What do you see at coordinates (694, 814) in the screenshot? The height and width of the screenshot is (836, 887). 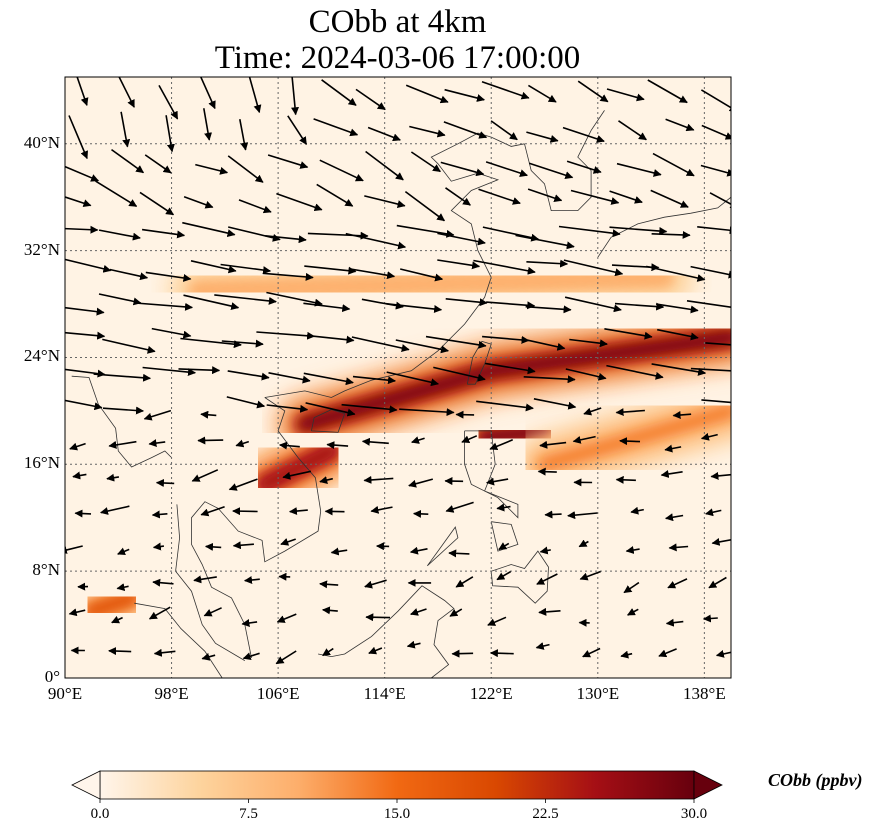 I see `colorbar-tick-label: 30.0` at bounding box center [694, 814].